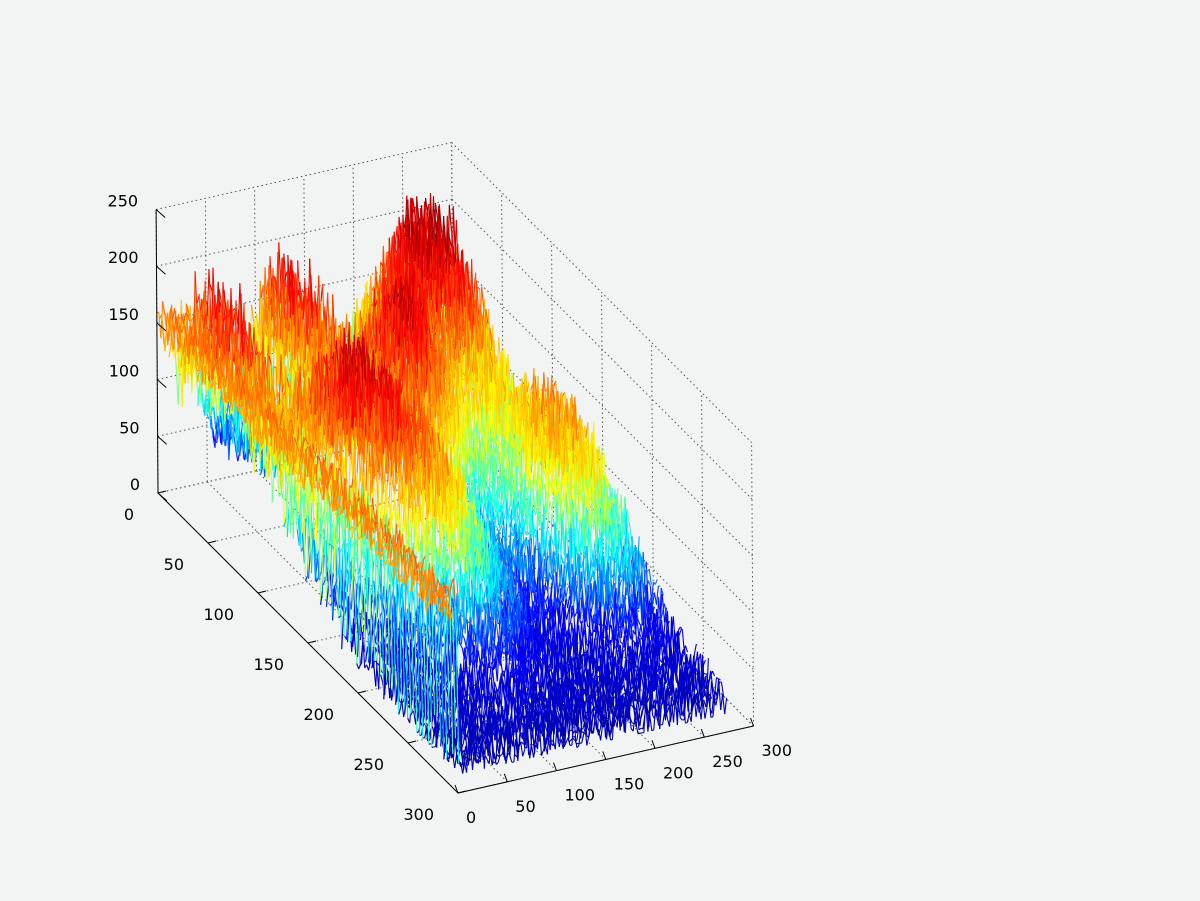  What do you see at coordinates (418, 814) in the screenshot?
I see `y-tick-label: 300` at bounding box center [418, 814].